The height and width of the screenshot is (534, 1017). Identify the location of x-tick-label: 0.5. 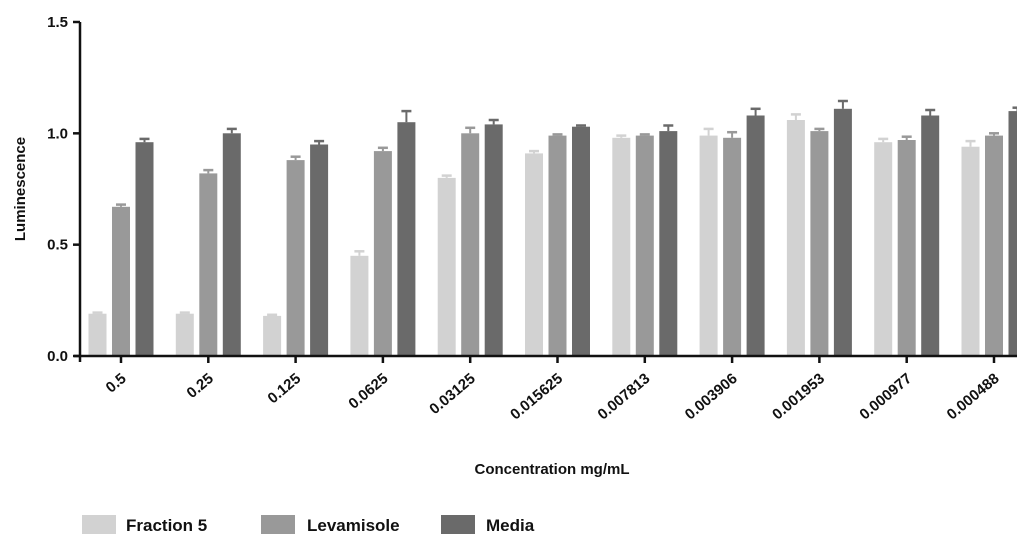
(116, 383).